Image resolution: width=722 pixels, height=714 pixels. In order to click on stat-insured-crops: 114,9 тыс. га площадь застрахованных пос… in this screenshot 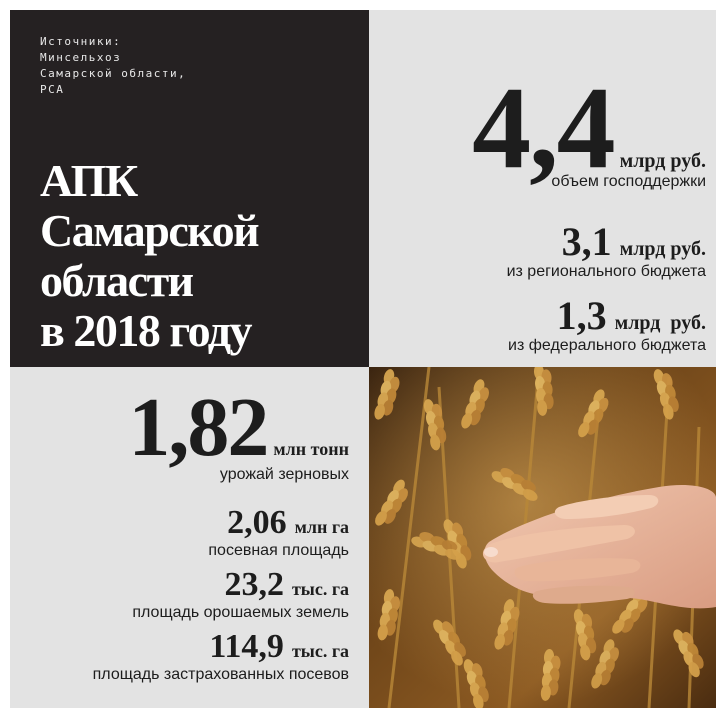, I will do `click(221, 657)`.